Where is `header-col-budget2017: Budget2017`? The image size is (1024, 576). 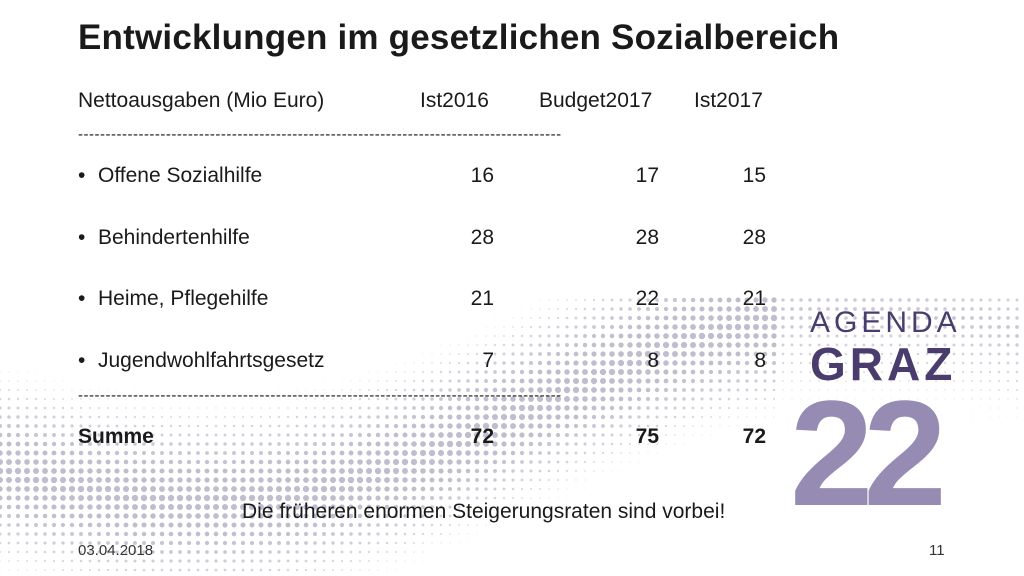
header-col-budget2017: Budget2017 is located at coordinates (596, 100).